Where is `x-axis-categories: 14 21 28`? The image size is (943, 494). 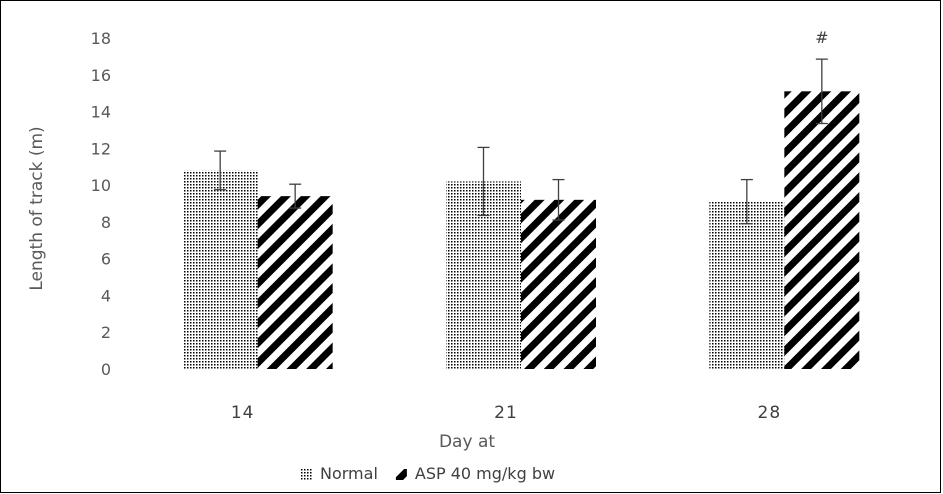 x-axis-categories: 14 21 28 is located at coordinates (506, 413).